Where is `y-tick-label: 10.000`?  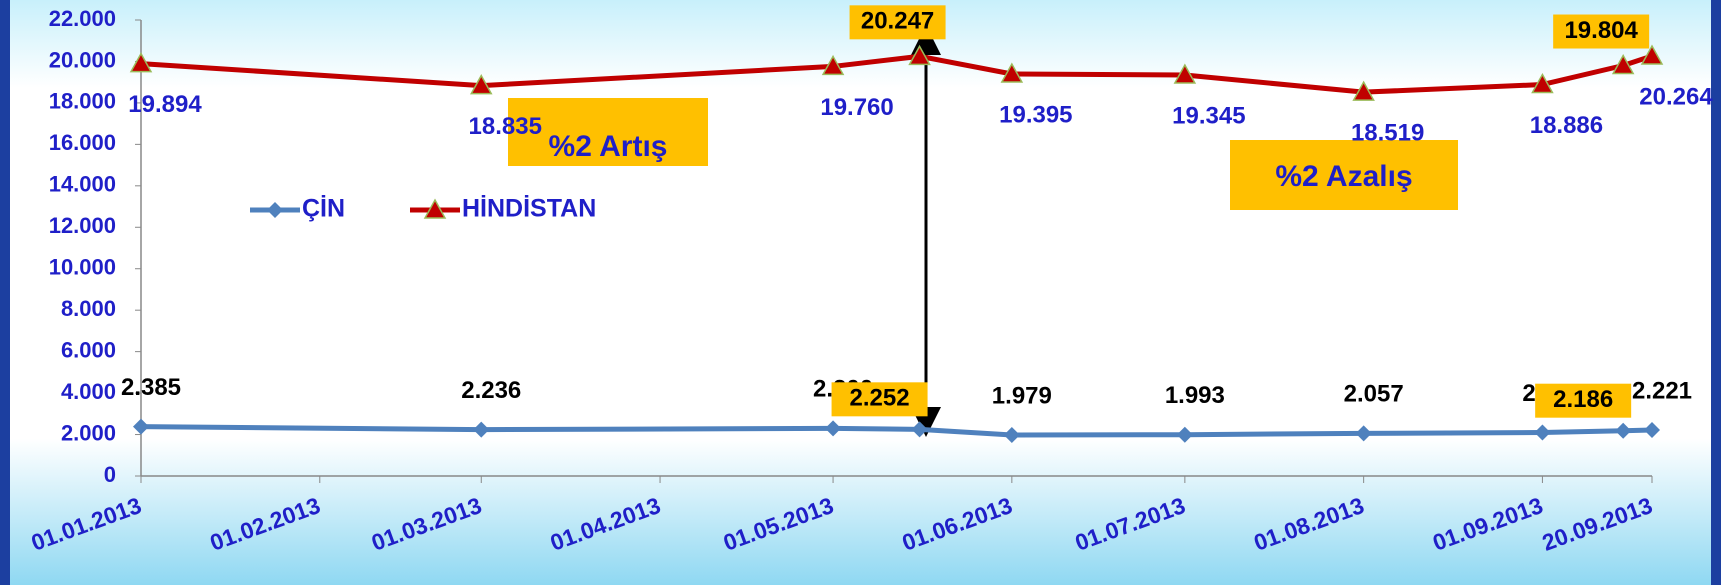 y-tick-label: 10.000 is located at coordinates (82, 267).